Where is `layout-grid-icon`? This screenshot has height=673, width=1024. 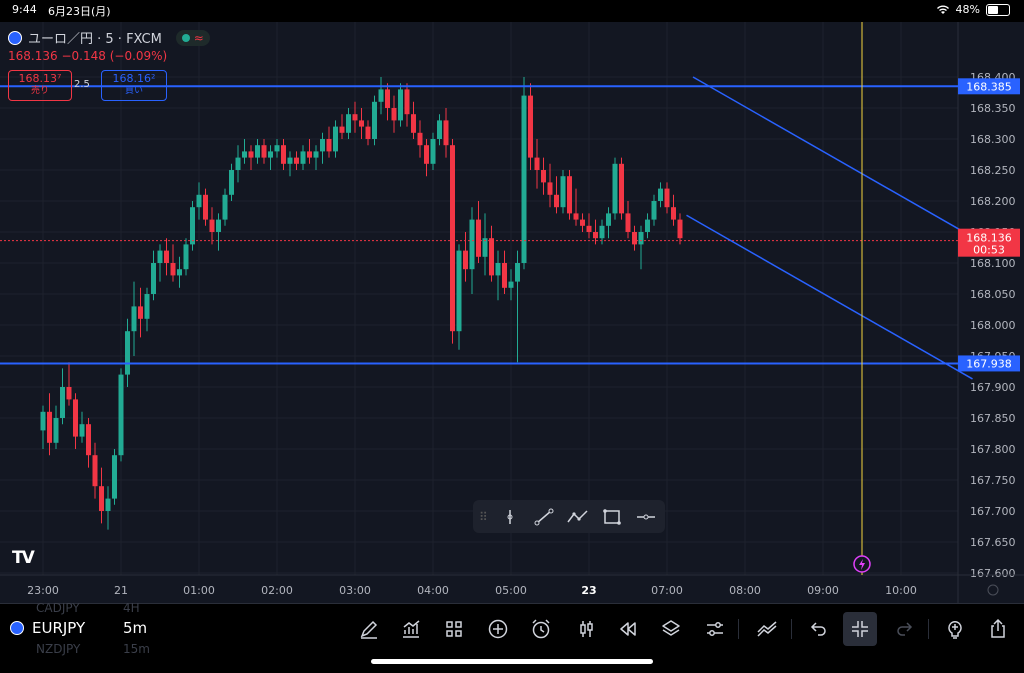
layout-grid-icon is located at coordinates (454, 629).